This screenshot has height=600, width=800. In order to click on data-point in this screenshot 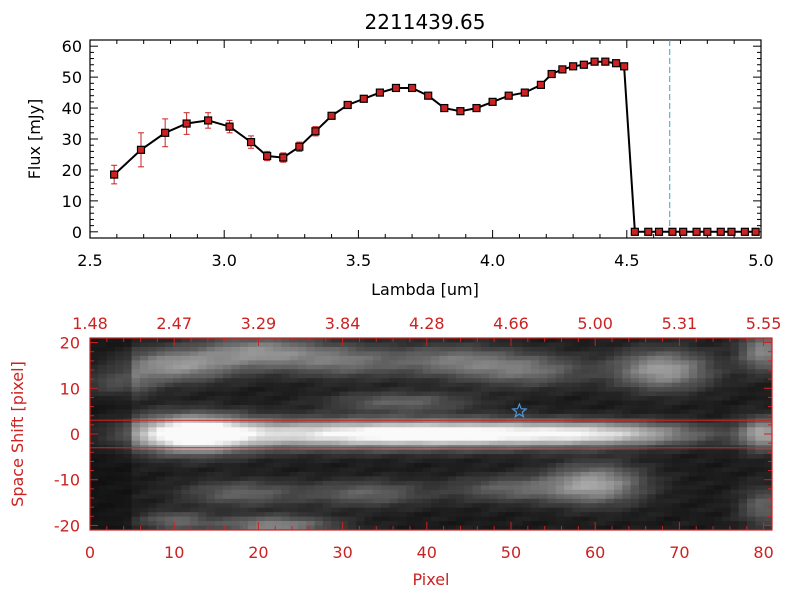, I will do `click(229, 126)`.